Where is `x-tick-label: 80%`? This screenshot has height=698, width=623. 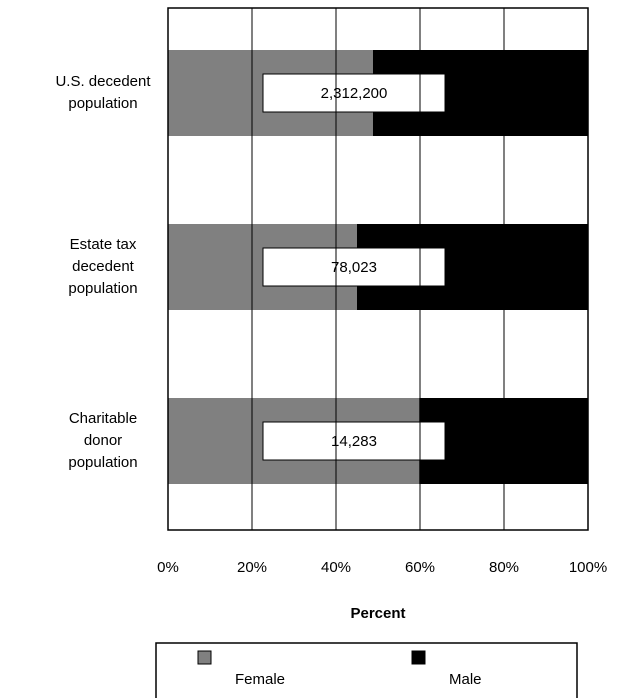
x-tick-label: 80% is located at coordinates (504, 567).